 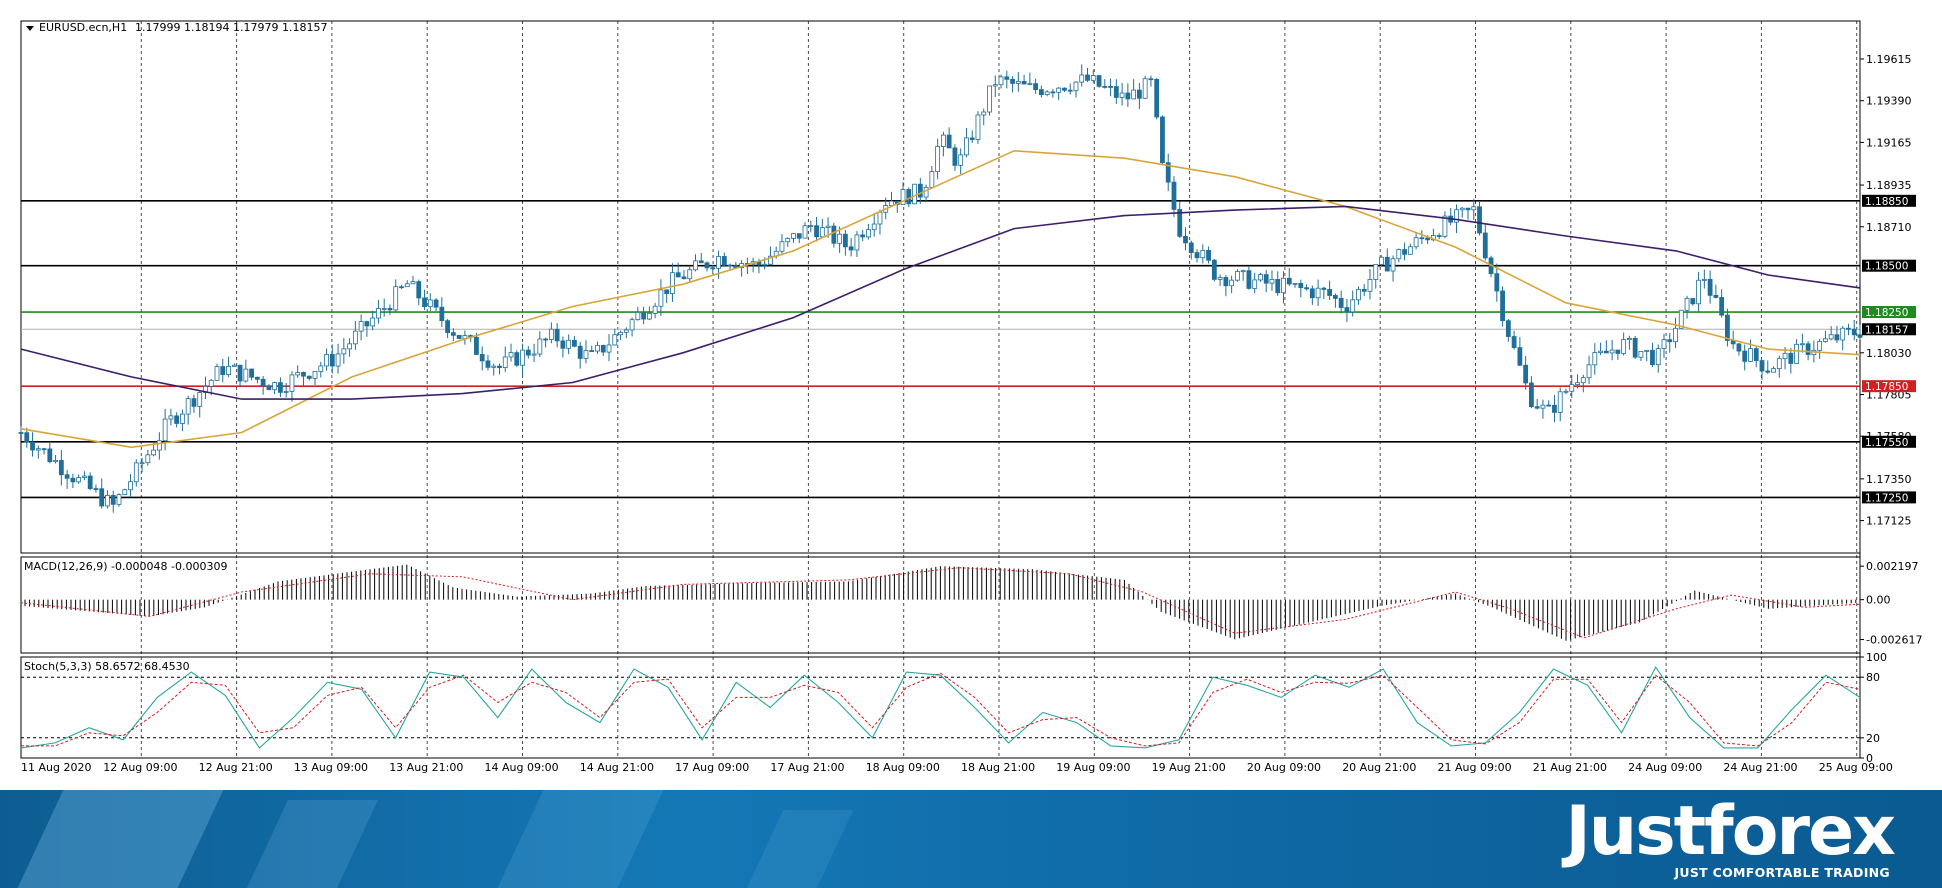 What do you see at coordinates (83, 27) in the screenshot?
I see `symbol-title: EURUSD.ecn,H1` at bounding box center [83, 27].